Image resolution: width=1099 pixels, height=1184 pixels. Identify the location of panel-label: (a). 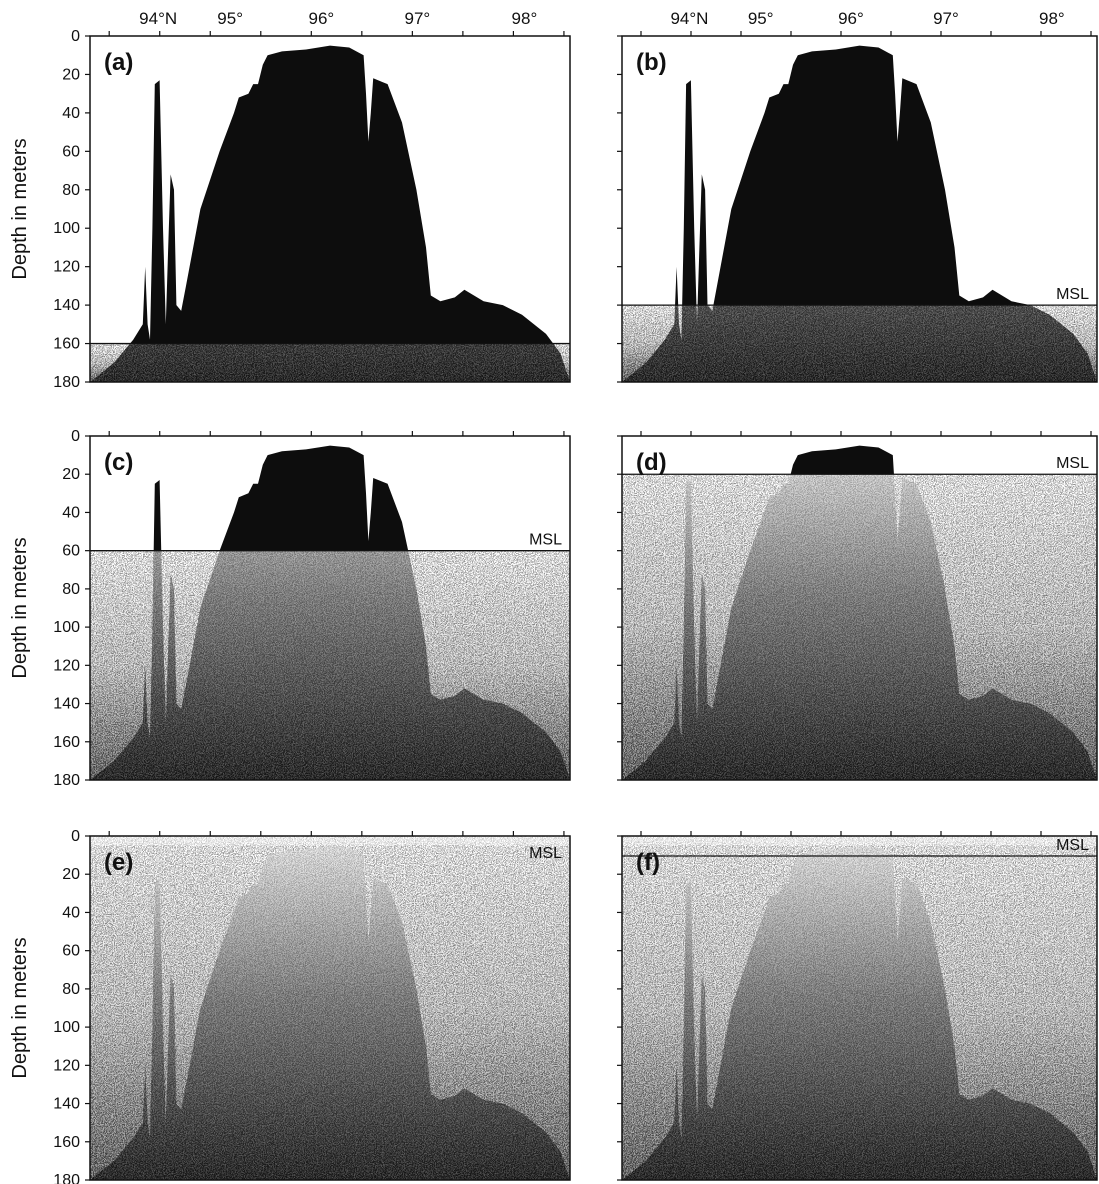
(118, 62).